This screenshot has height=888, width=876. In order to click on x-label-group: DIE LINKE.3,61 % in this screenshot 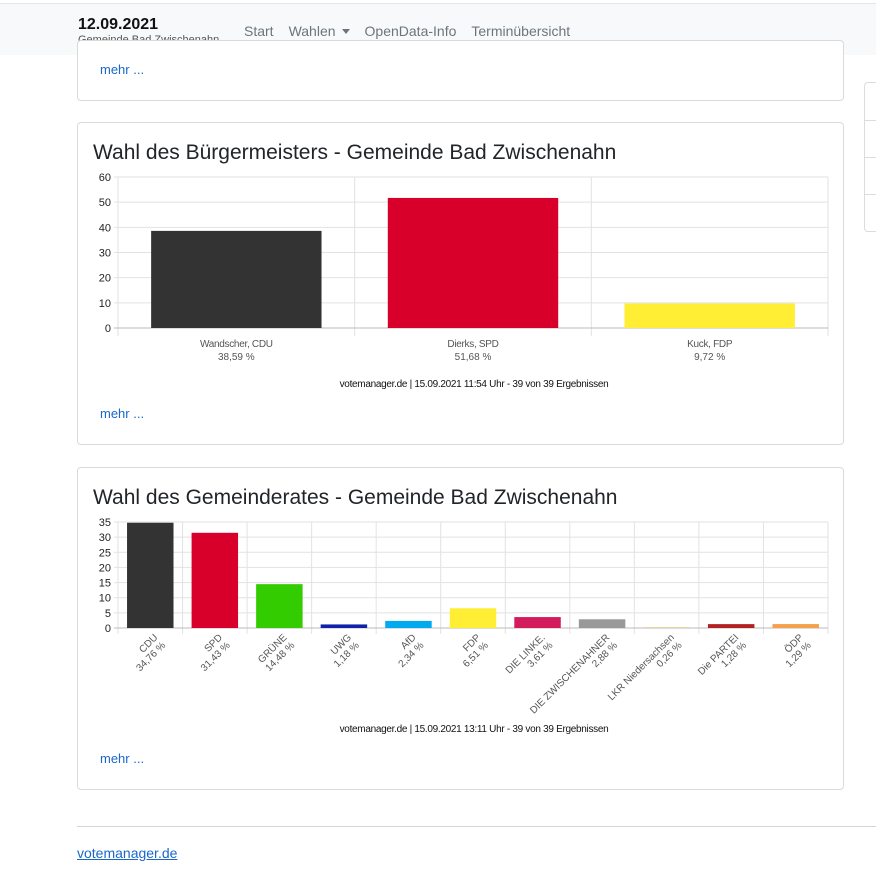, I will do `click(530, 654)`.